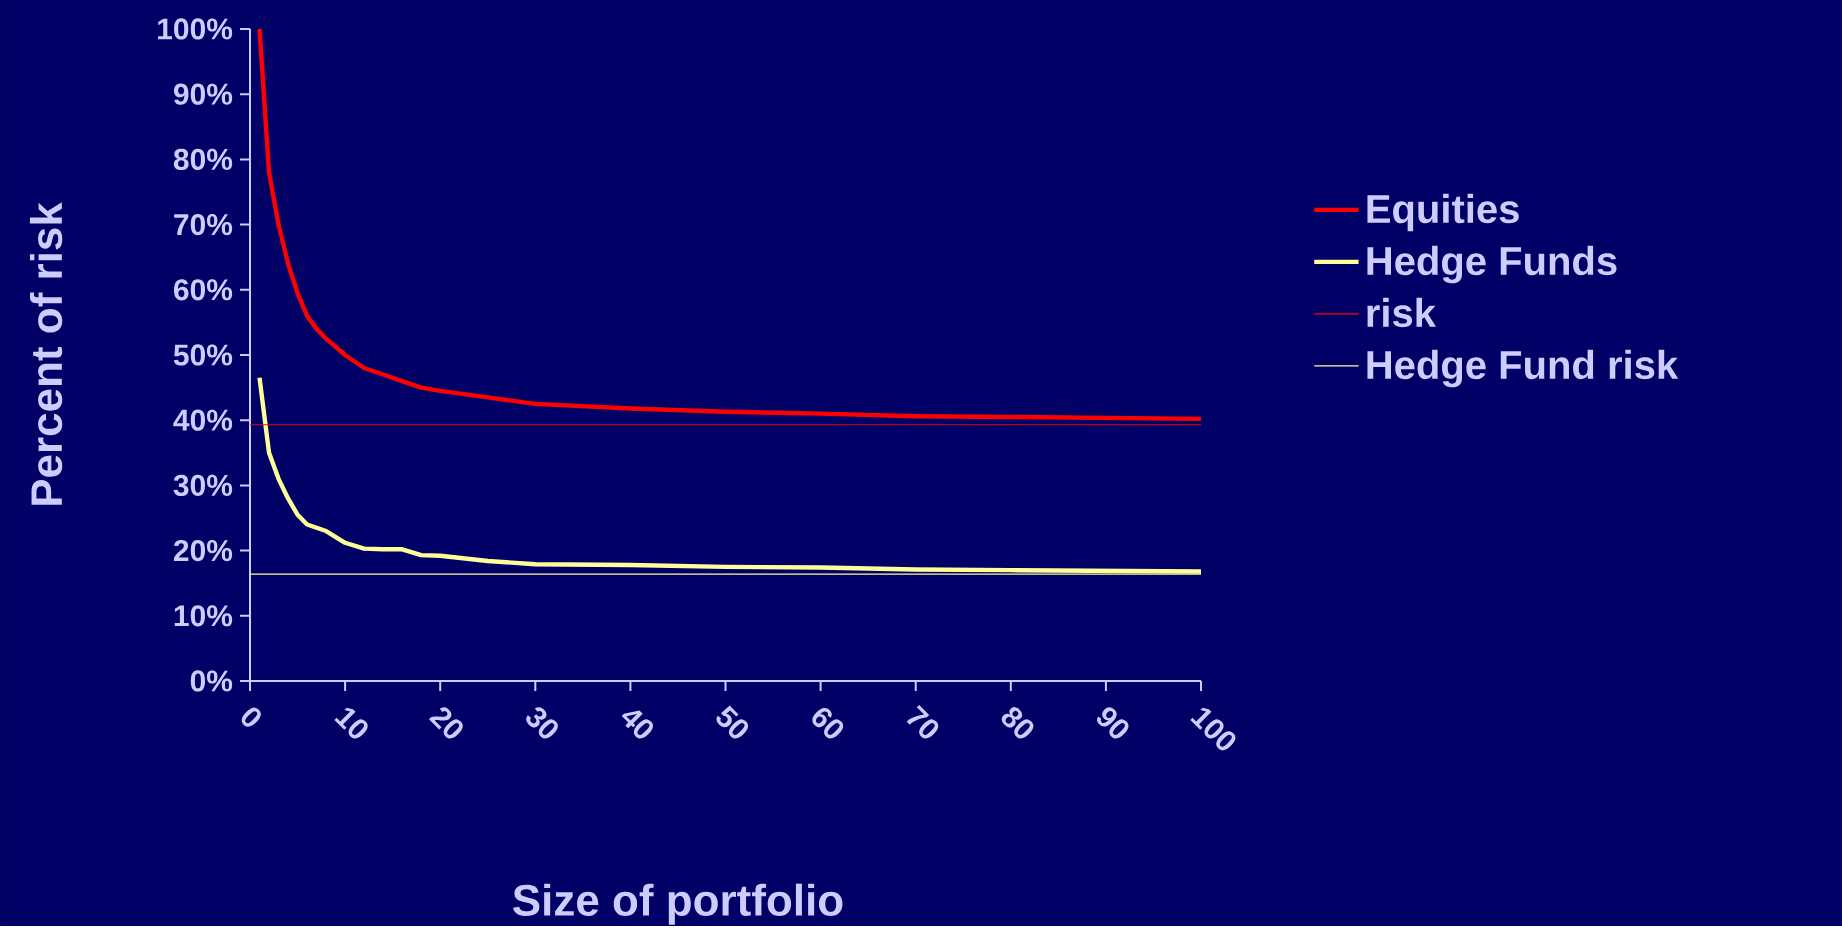  I want to click on x-tick-label: 60, so click(828, 723).